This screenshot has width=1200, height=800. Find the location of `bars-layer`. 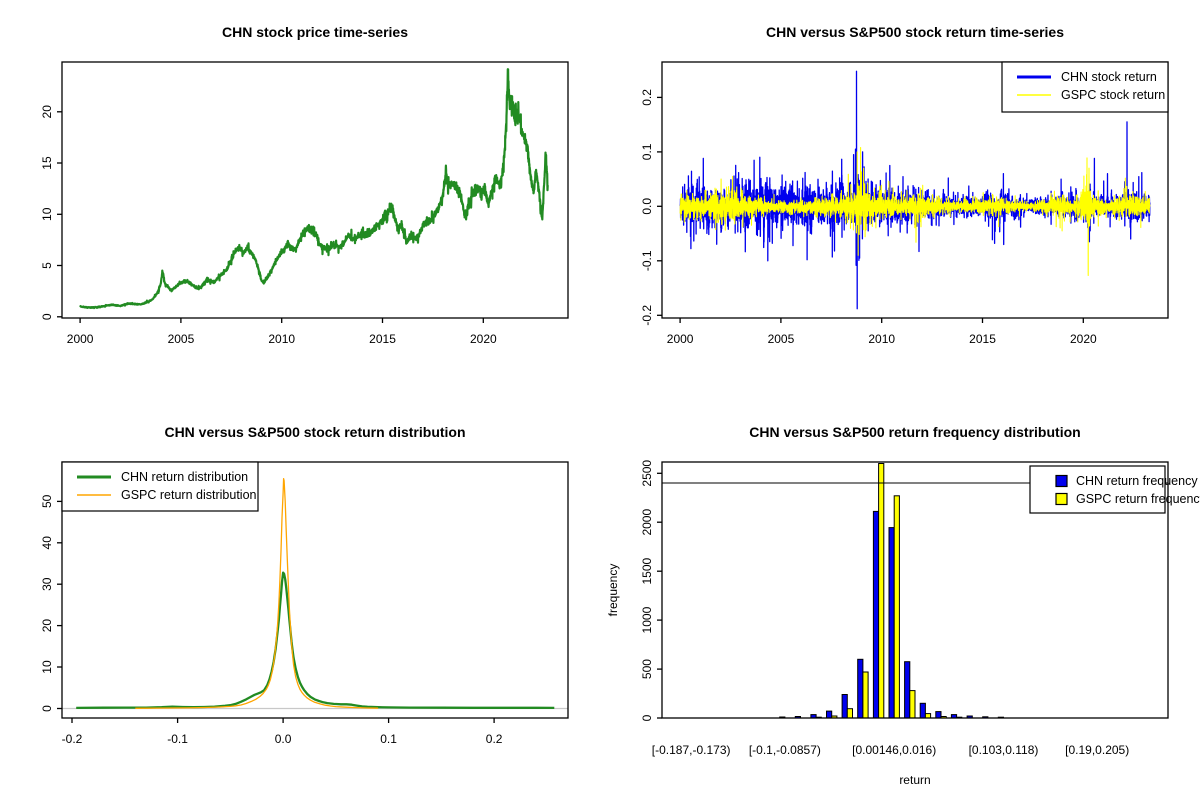

bars-layer is located at coordinates (917, 591).